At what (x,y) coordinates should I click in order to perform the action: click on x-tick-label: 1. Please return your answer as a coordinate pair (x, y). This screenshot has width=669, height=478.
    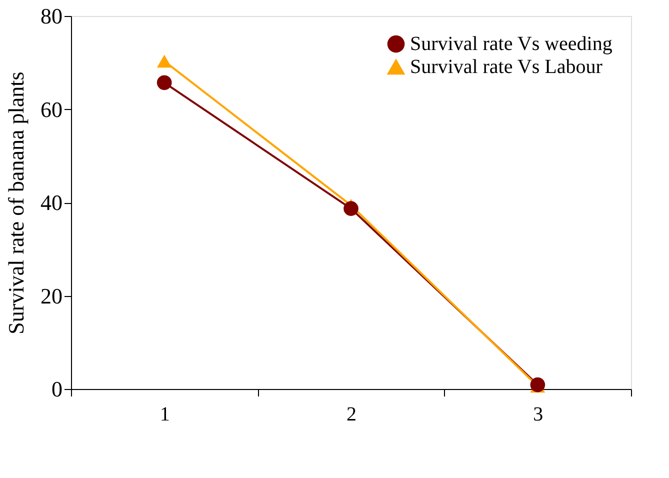
    Looking at the image, I should click on (165, 415).